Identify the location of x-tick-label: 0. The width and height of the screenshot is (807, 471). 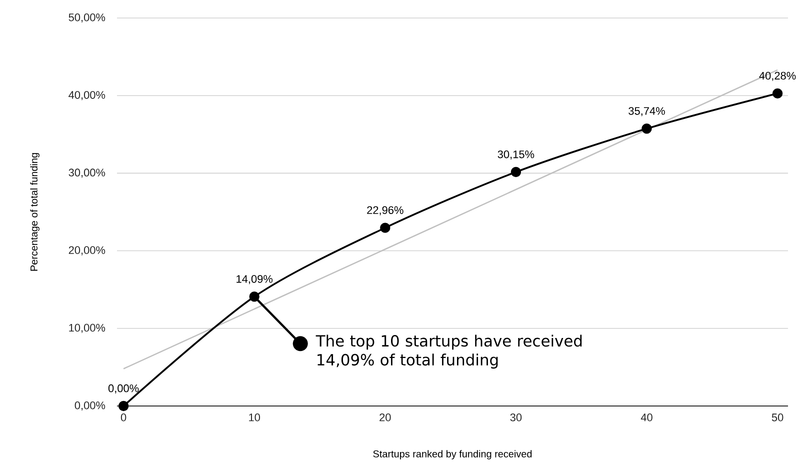
(123, 418).